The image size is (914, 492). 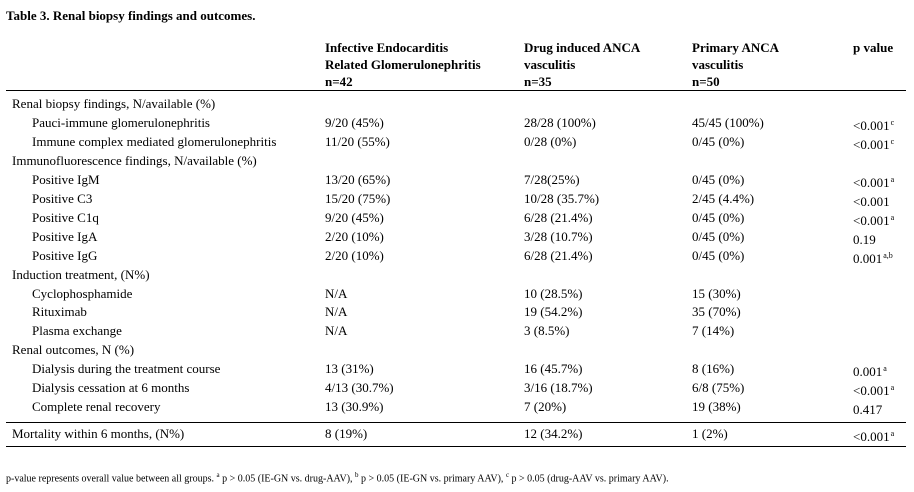 I want to click on cell-pvalue: 0.001a, so click(x=870, y=370).